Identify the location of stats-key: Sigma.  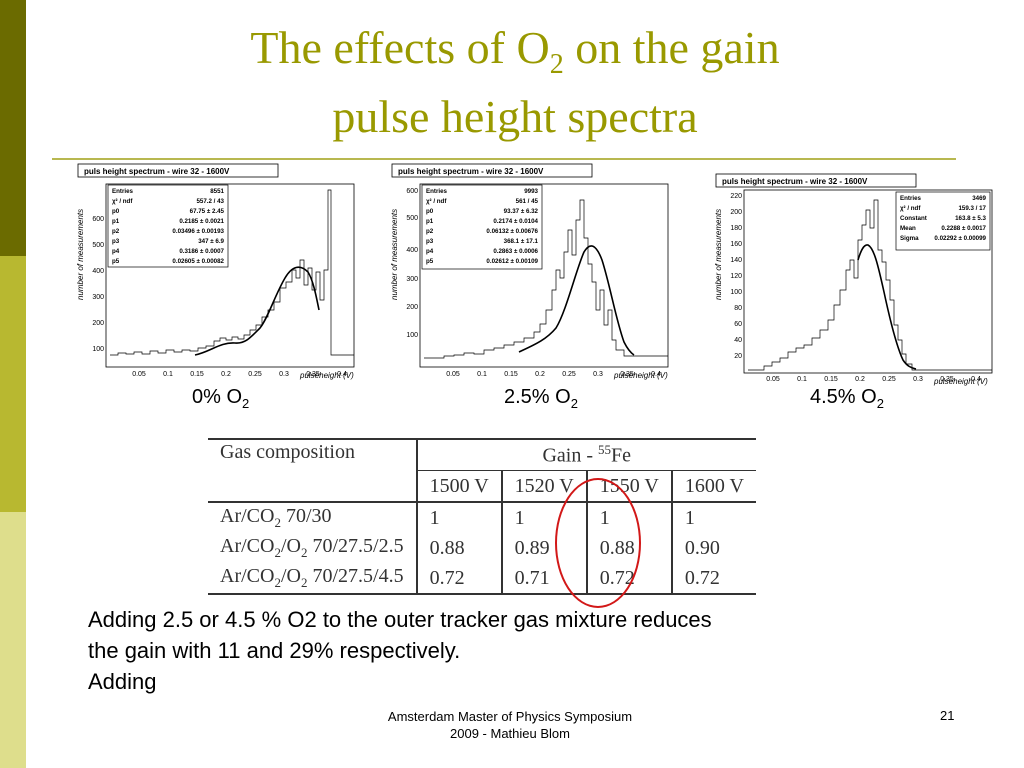
(909, 238).